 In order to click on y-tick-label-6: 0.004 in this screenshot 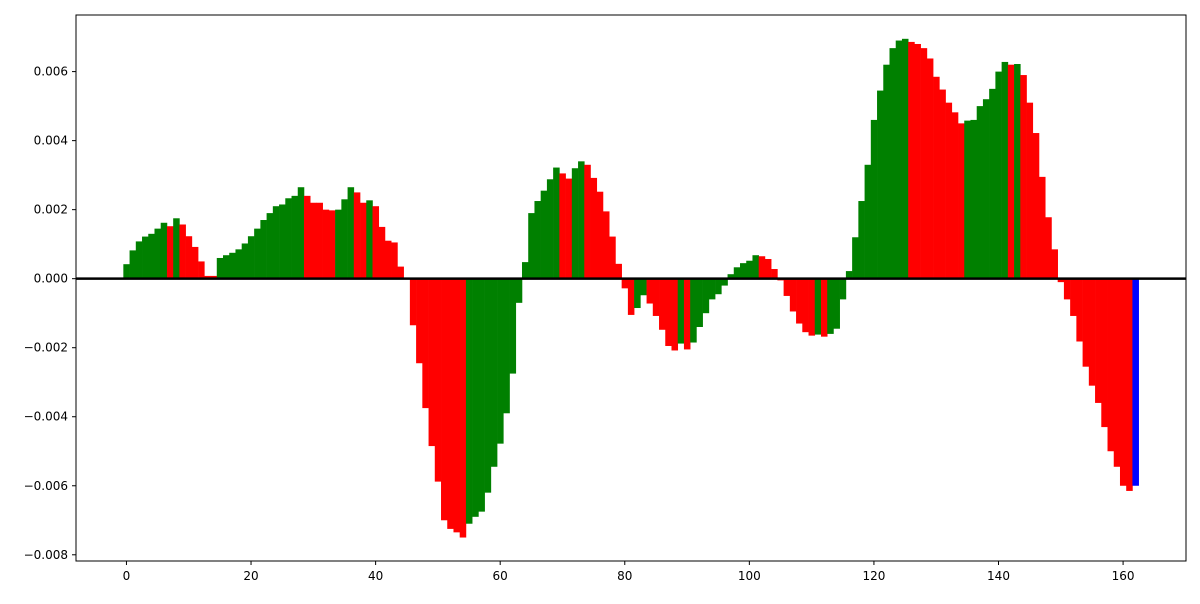, I will do `click(51, 141)`.